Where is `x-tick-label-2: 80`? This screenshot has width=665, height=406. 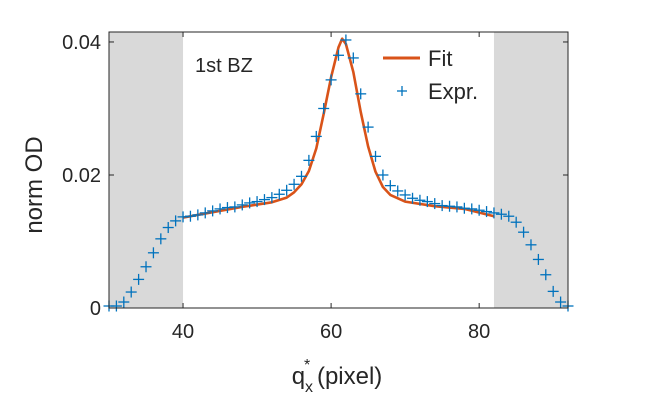 x-tick-label-2: 80 is located at coordinates (479, 332).